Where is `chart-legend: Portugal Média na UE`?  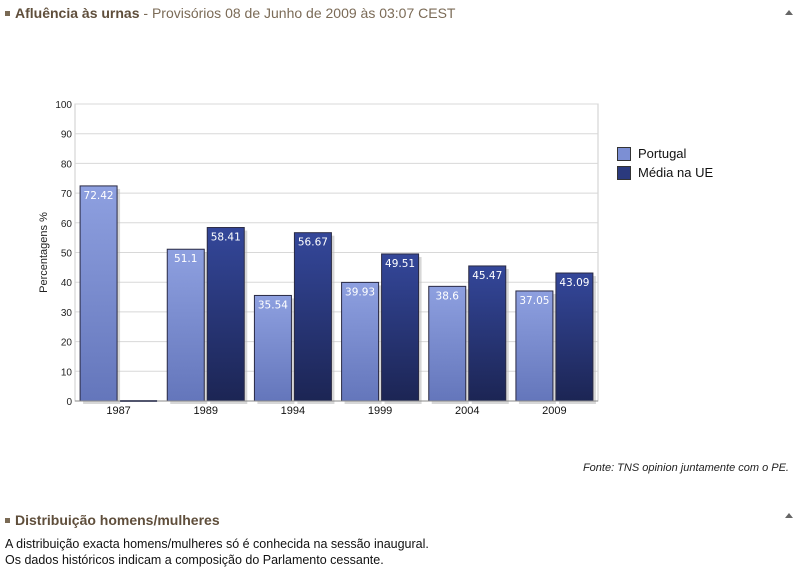
chart-legend: Portugal Média na UE is located at coordinates (665, 163).